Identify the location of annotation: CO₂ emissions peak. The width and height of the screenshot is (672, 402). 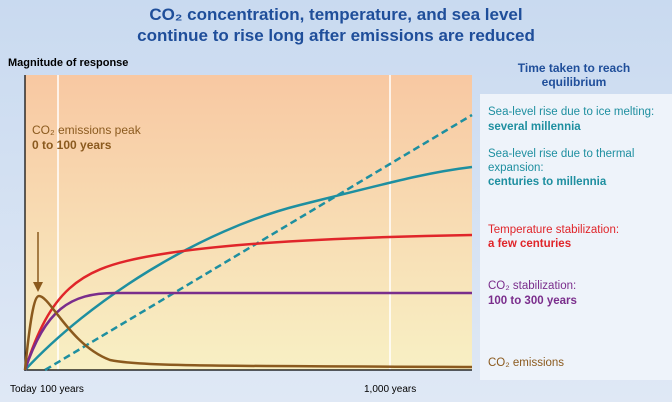
(87, 130).